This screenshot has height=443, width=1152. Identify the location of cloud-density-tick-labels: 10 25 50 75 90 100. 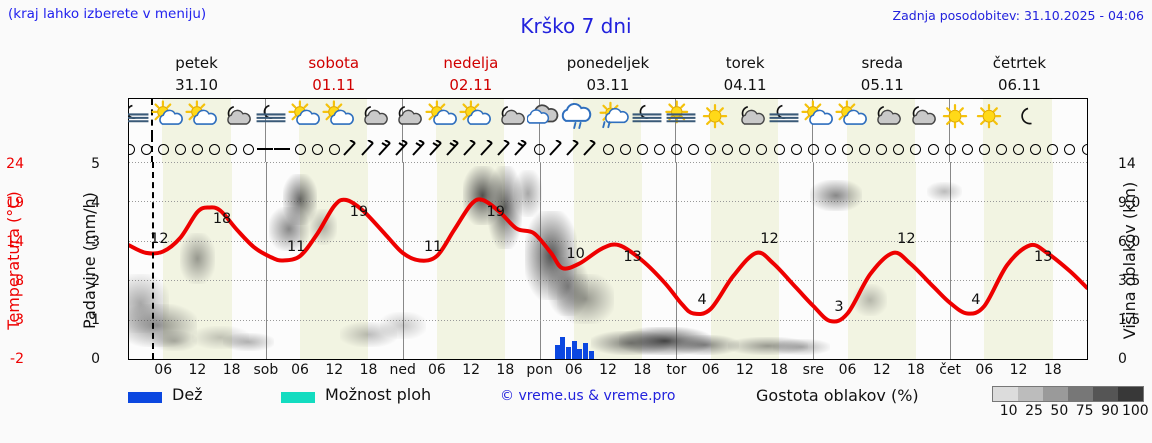
(1064, 413).